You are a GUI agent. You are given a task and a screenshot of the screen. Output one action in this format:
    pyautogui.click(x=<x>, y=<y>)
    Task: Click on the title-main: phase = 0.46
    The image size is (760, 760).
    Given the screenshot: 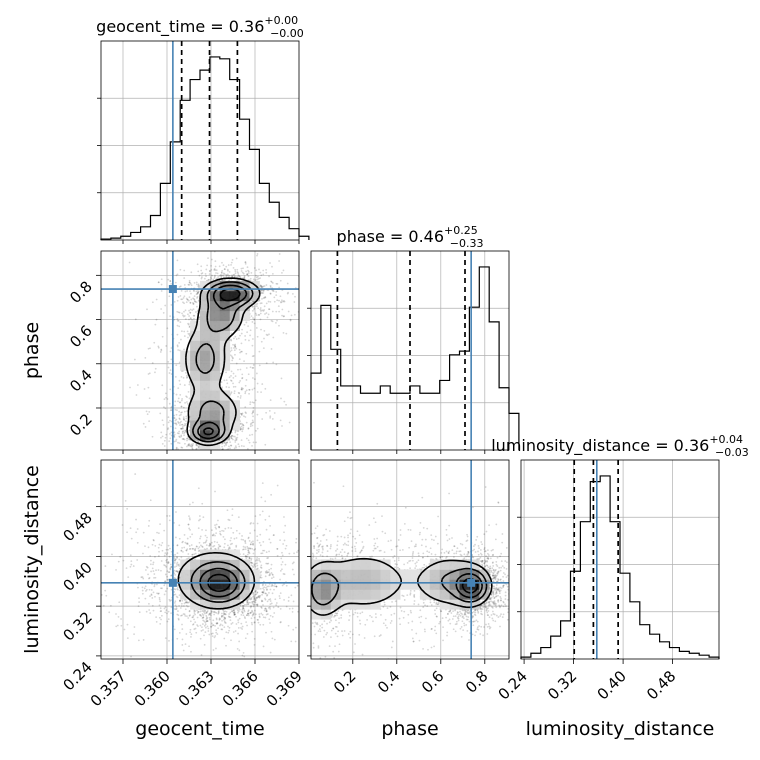 What is the action you would take?
    pyautogui.click(x=390, y=236)
    